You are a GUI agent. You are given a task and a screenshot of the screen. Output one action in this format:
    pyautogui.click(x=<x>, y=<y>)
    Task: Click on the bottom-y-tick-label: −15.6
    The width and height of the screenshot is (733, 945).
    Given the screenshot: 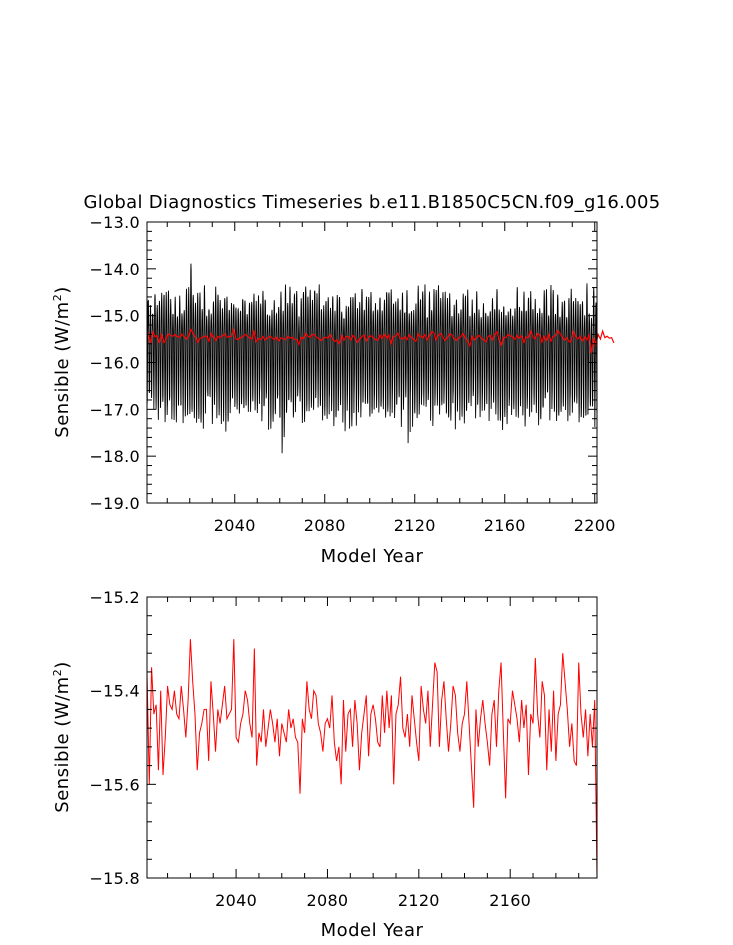 What is the action you would take?
    pyautogui.click(x=114, y=784)
    